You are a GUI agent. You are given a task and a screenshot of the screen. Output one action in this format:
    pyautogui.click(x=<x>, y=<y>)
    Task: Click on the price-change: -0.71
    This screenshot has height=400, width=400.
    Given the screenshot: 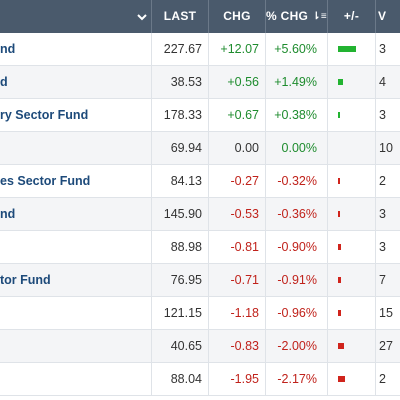 What is the action you would take?
    pyautogui.click(x=237, y=280)
    